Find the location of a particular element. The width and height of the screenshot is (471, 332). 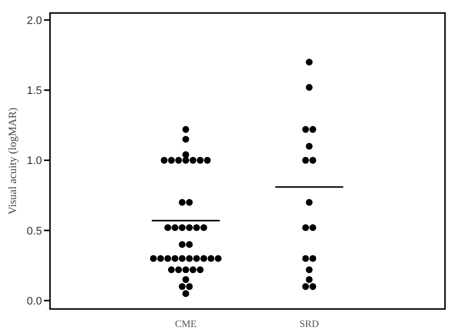

y-tick-label: 1.0 is located at coordinates (34, 161).